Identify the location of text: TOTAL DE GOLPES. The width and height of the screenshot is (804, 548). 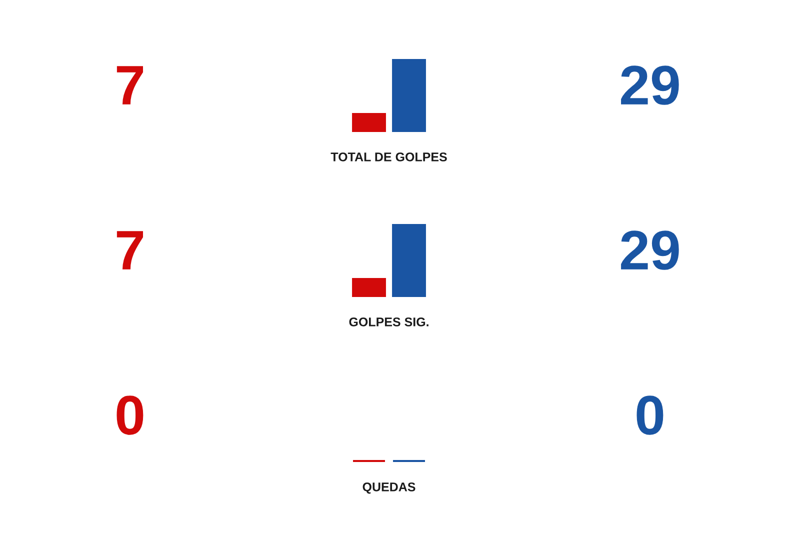
(388, 157).